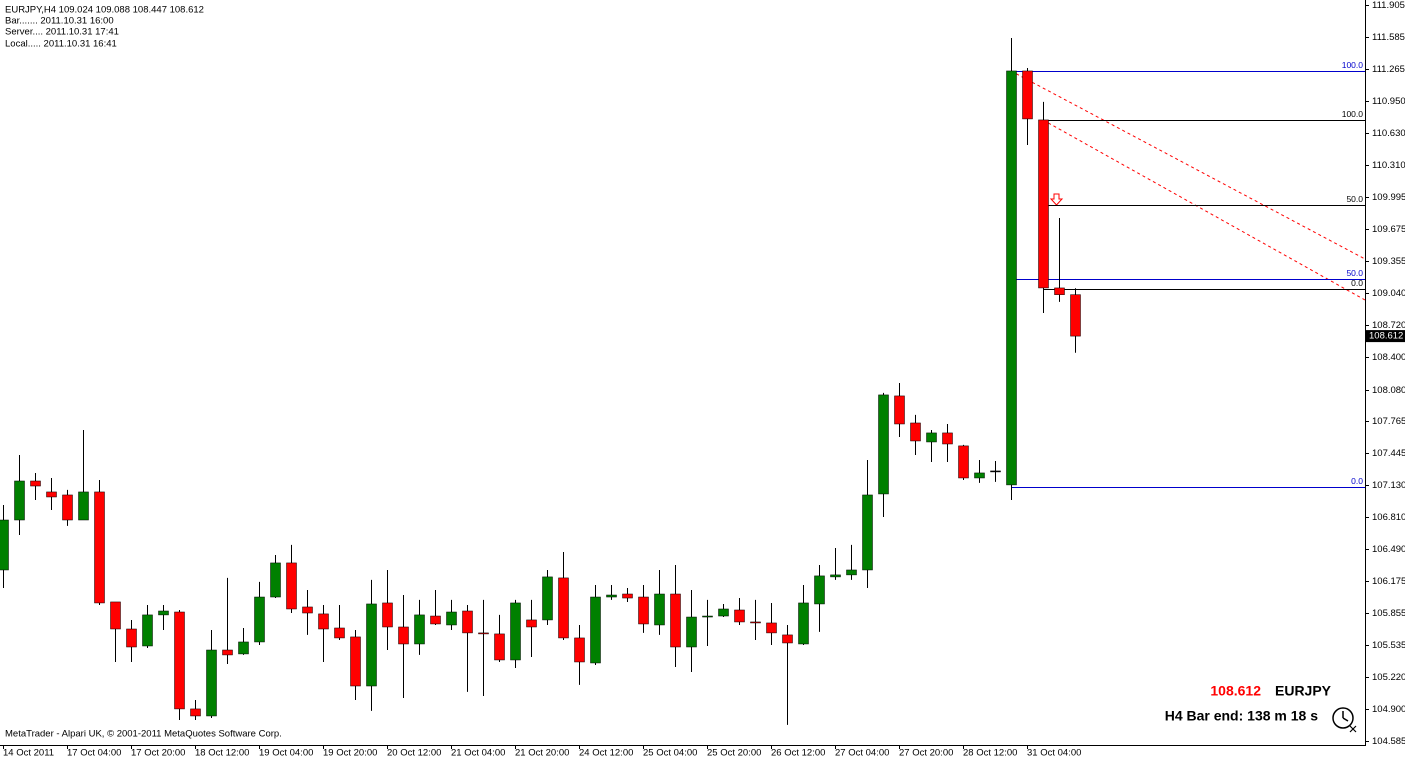  I want to click on y-tick-label: 104.900, so click(1388, 709).